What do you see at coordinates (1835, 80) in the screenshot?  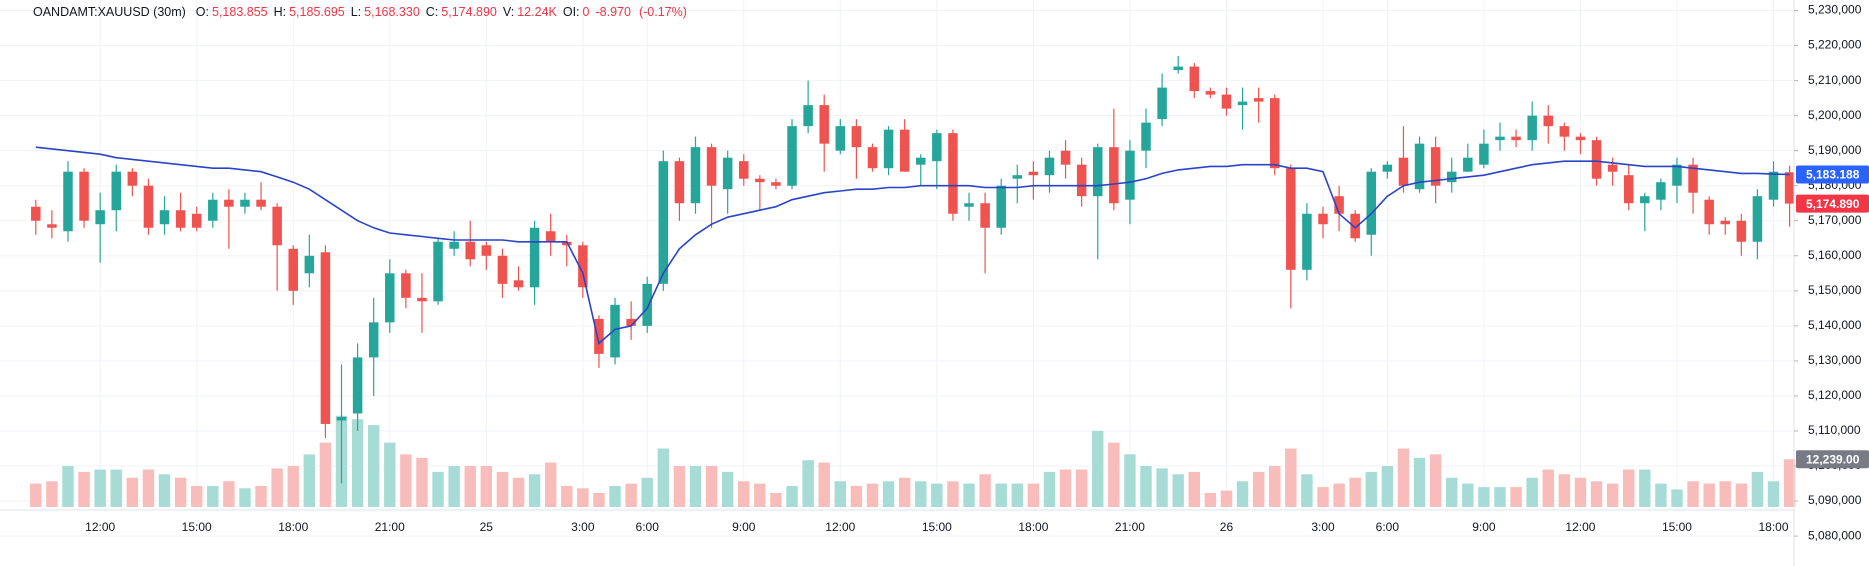 I see `y-tick-label: 5,210,000` at bounding box center [1835, 80].